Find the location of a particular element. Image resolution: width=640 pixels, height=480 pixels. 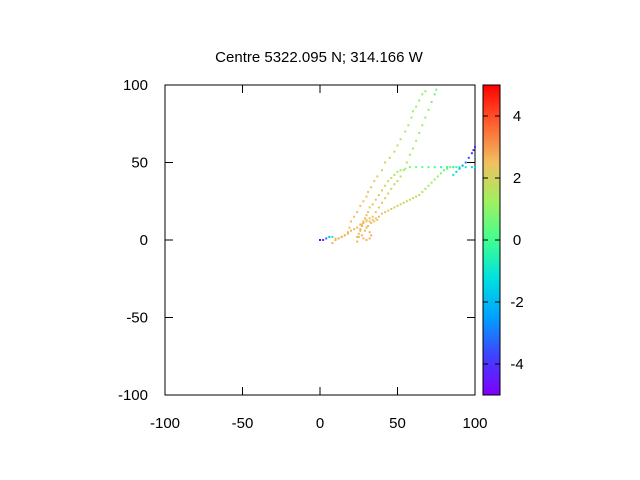

y-tick-labels: 100 50 0 -50 -100 is located at coordinates (133, 240).